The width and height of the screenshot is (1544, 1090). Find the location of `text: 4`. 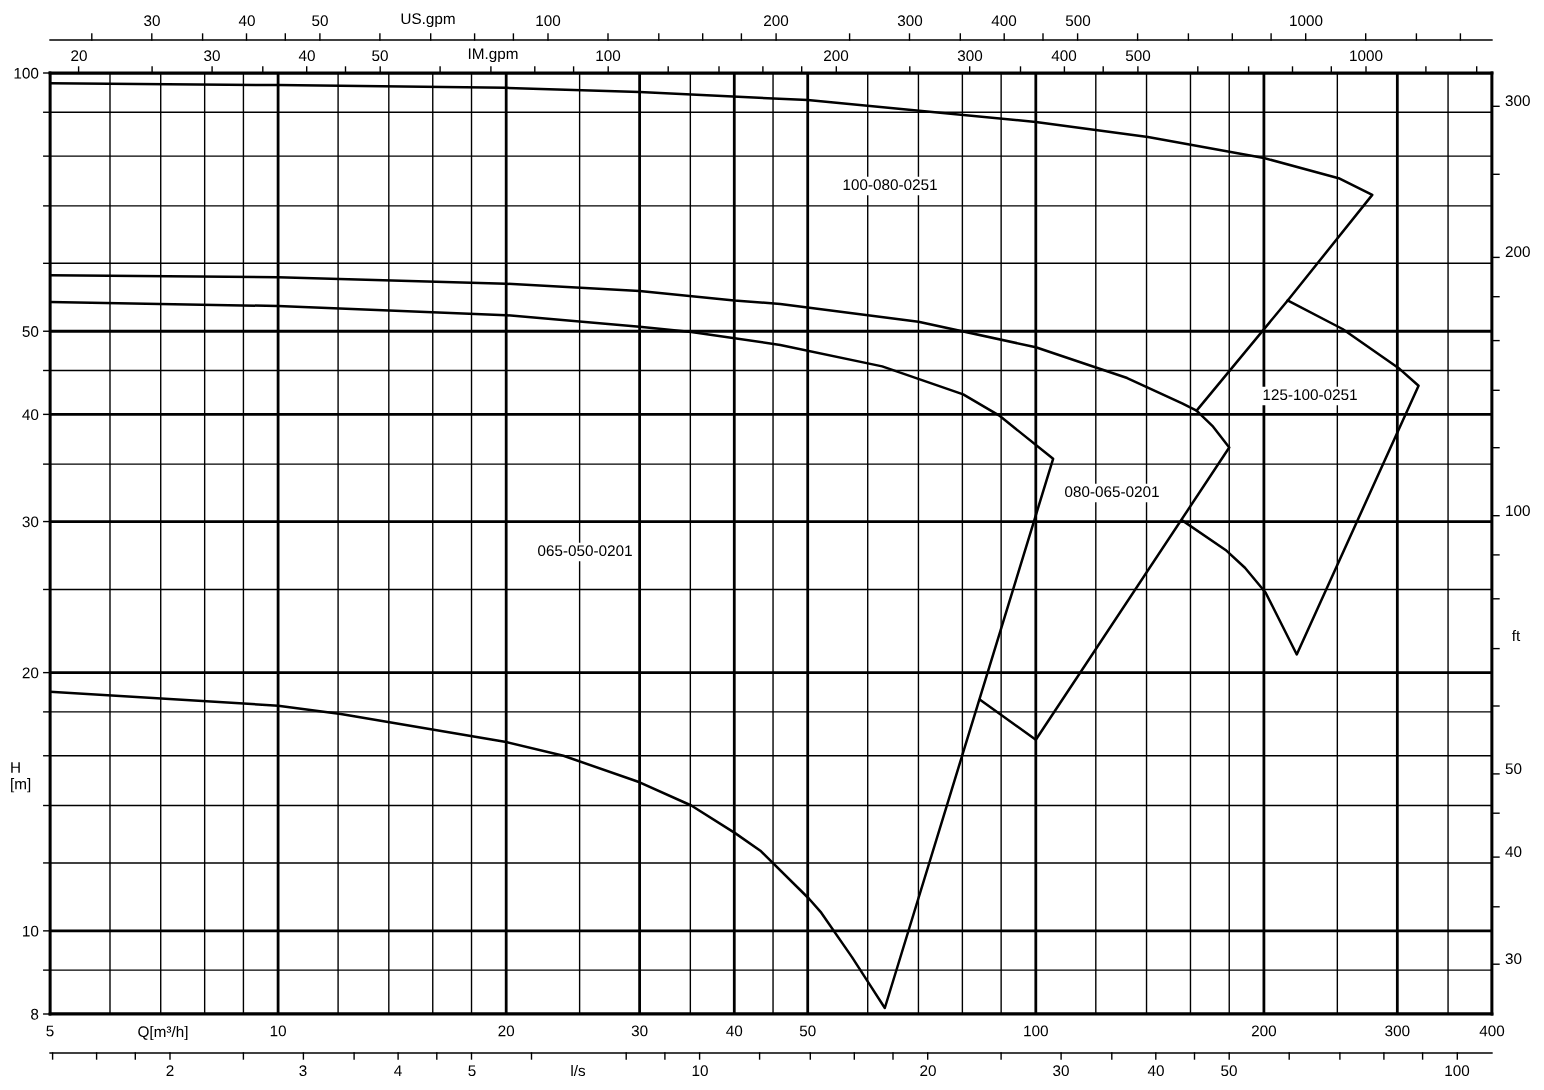

text: 4 is located at coordinates (398, 1070).